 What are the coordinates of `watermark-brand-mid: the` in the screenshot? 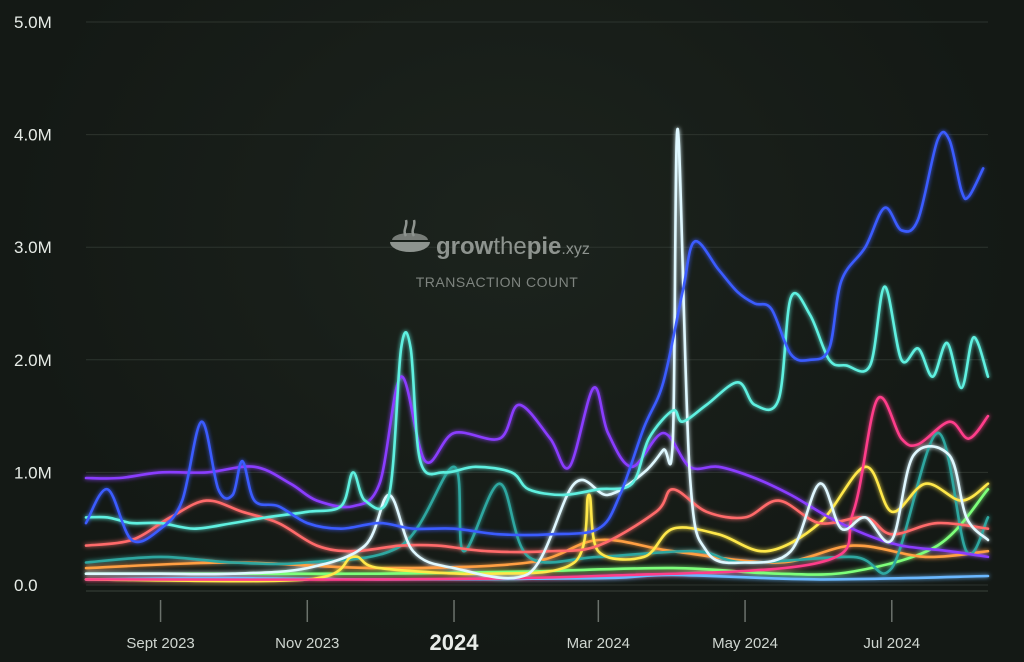 It's located at (509, 246).